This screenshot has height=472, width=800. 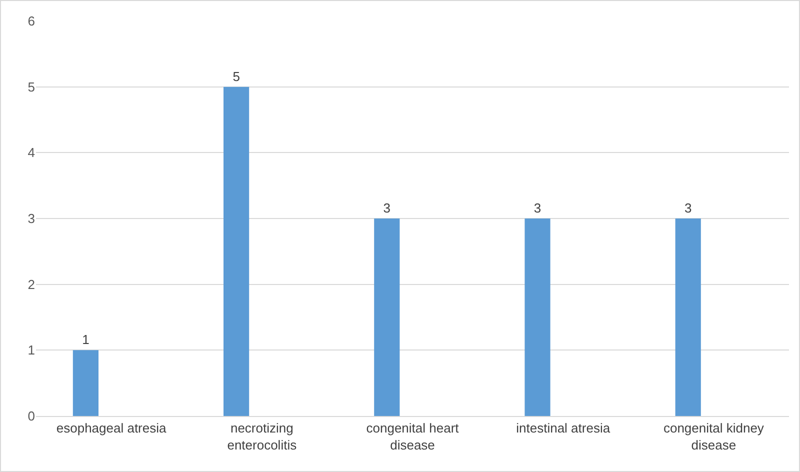 What do you see at coordinates (236, 76) in the screenshot?
I see `data-label: 5` at bounding box center [236, 76].